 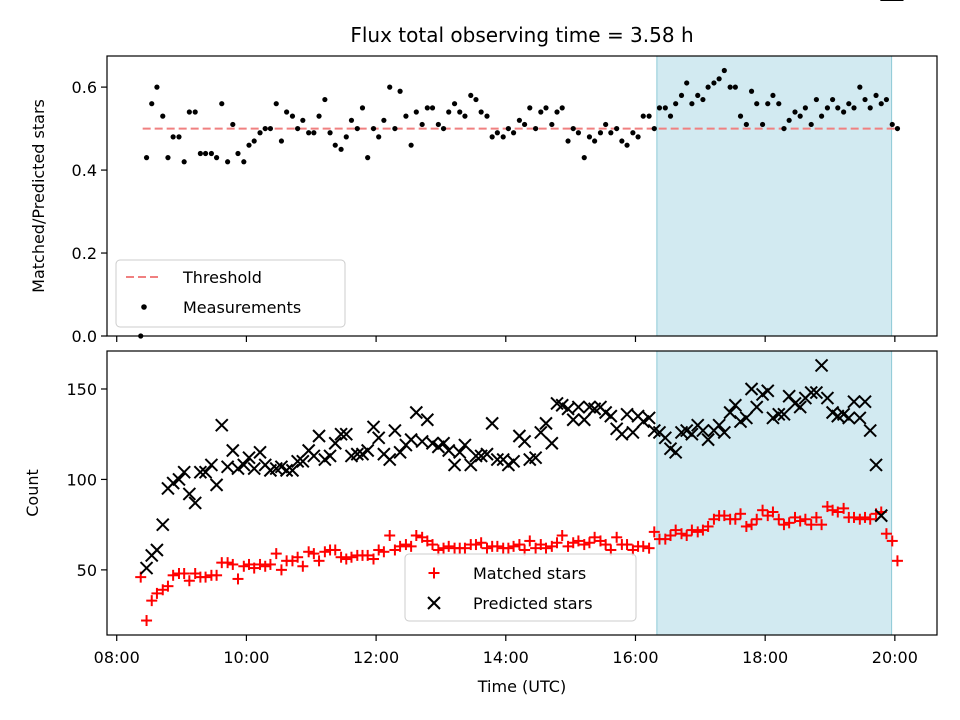 What do you see at coordinates (521, 35) in the screenshot?
I see `chart-title: Flux total observing time = 3.58 h` at bounding box center [521, 35].